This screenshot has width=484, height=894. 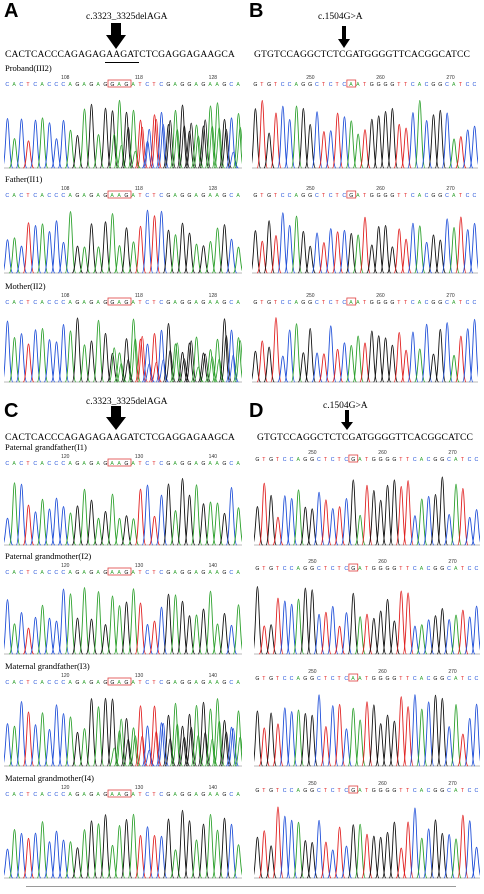 What do you see at coordinates (116, 418) in the screenshot?
I see `arrow-down-icon-c` at bounding box center [116, 418].